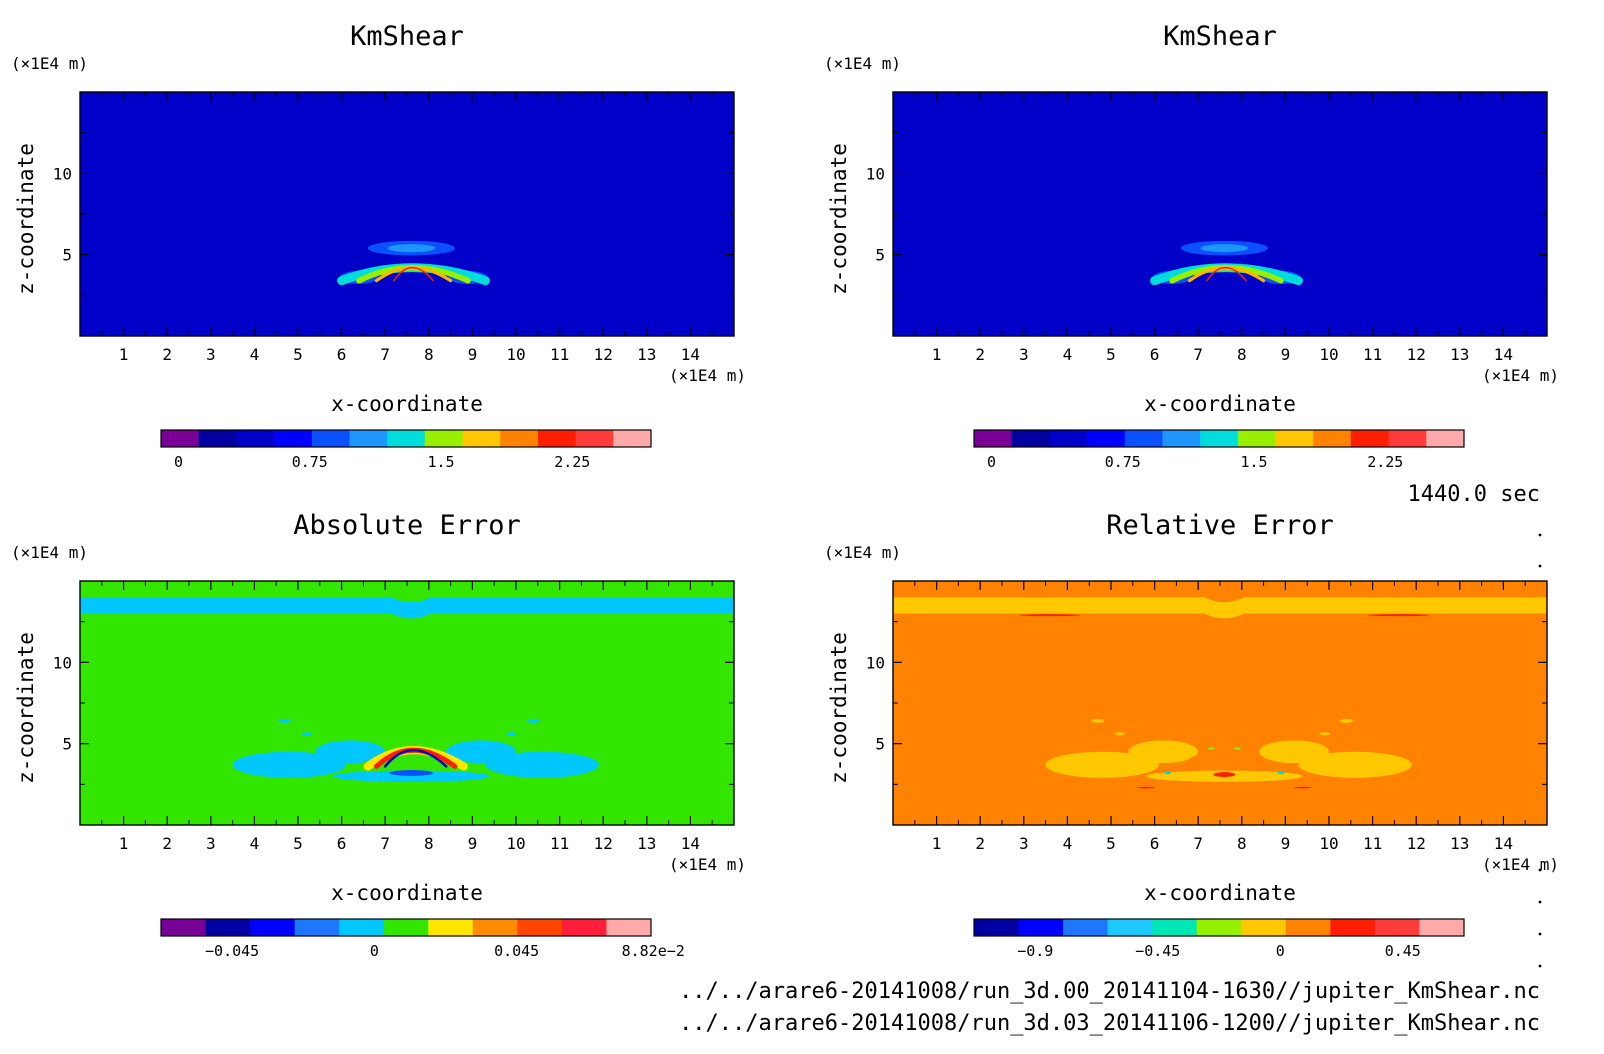  What do you see at coordinates (167, 354) in the screenshot?
I see `x-tick-label: 2` at bounding box center [167, 354].